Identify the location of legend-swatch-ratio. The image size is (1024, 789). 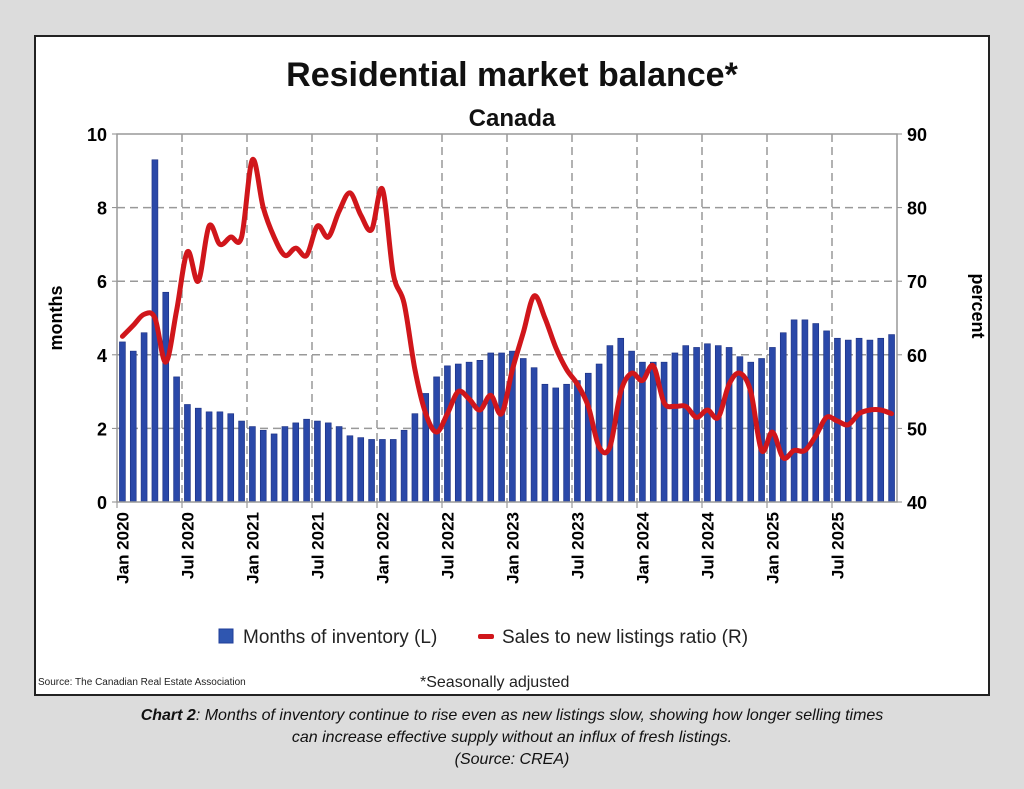
(486, 636).